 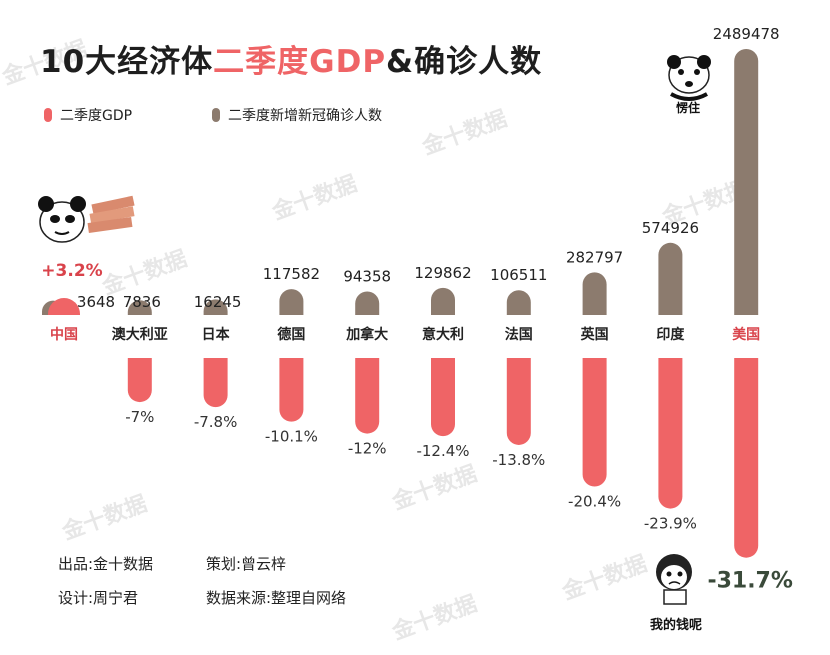 I want to click on gdp-value-label: -10.1%, so click(x=291, y=437).